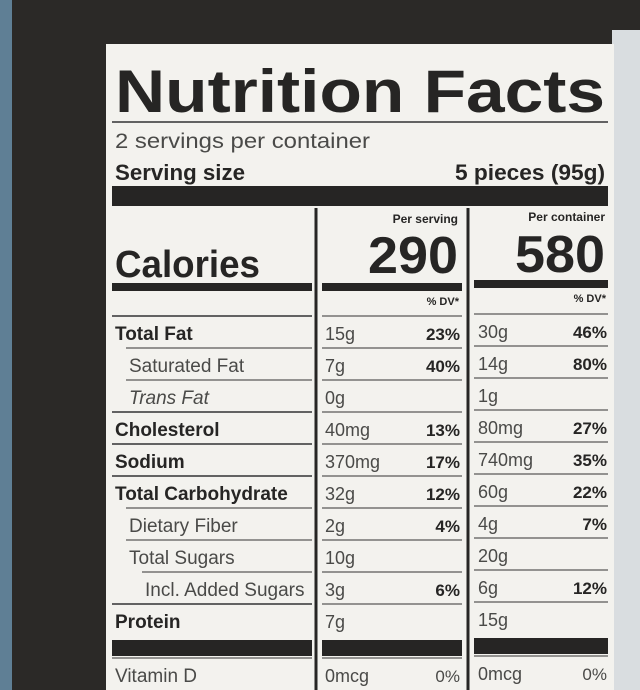 The width and height of the screenshot is (640, 690). I want to click on servings: 2 servings per container, so click(242, 141).